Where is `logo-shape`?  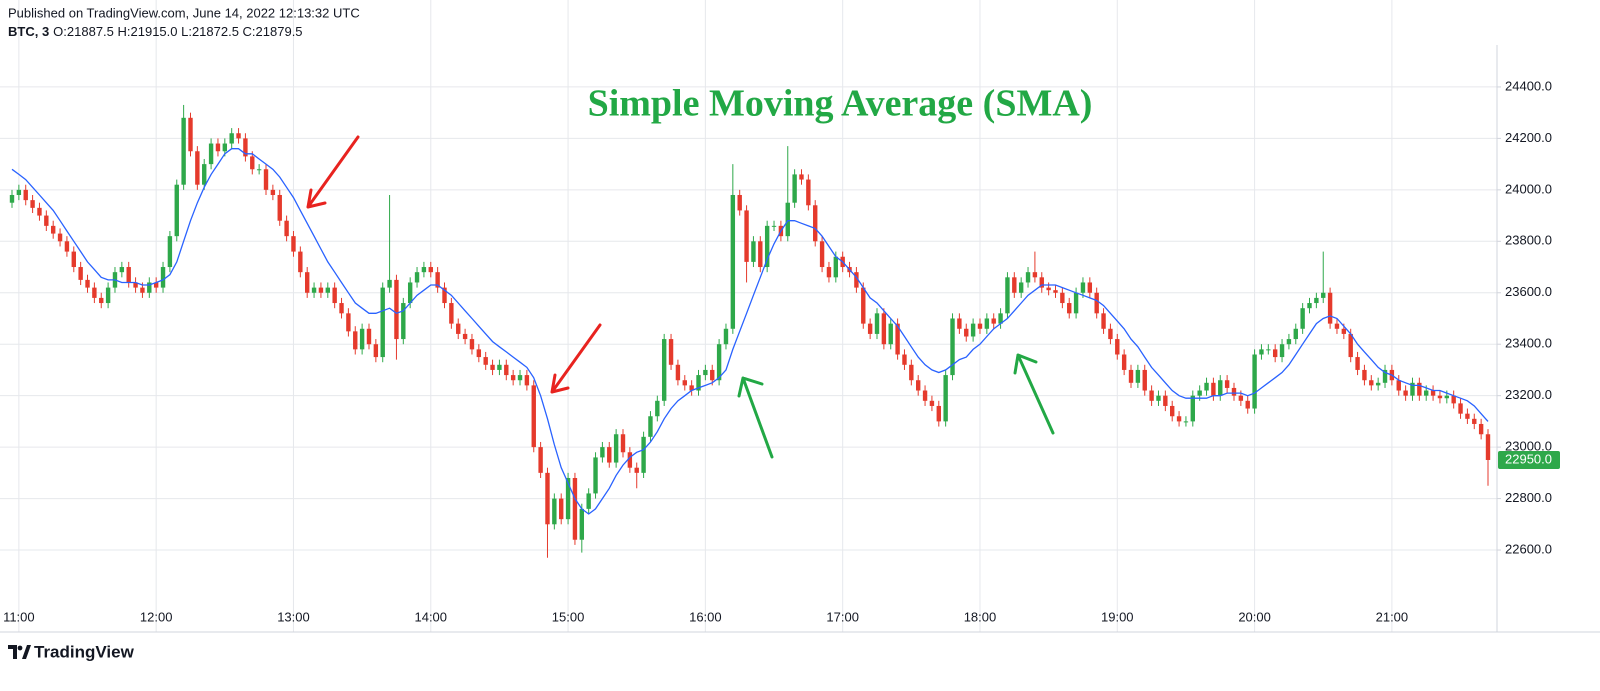 logo-shape is located at coordinates (12, 652).